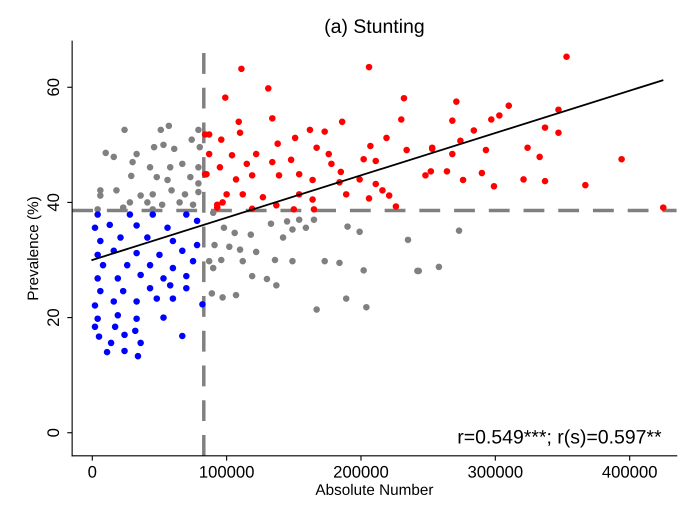  I want to click on annotation: r=0.549***; r(s)=0.597**, so click(560, 438).